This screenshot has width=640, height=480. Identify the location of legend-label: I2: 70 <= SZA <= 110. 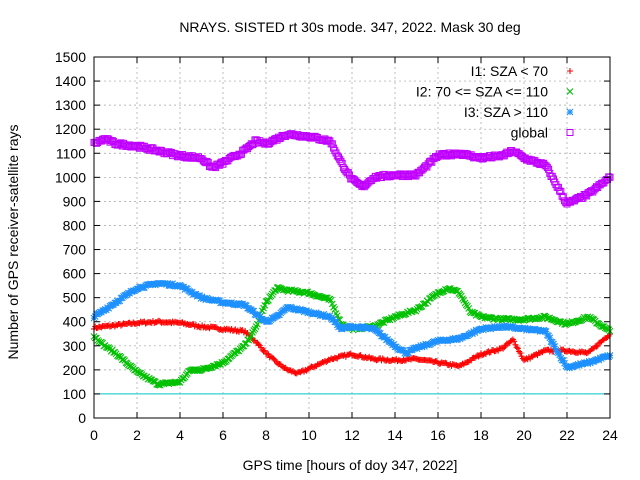
(482, 92).